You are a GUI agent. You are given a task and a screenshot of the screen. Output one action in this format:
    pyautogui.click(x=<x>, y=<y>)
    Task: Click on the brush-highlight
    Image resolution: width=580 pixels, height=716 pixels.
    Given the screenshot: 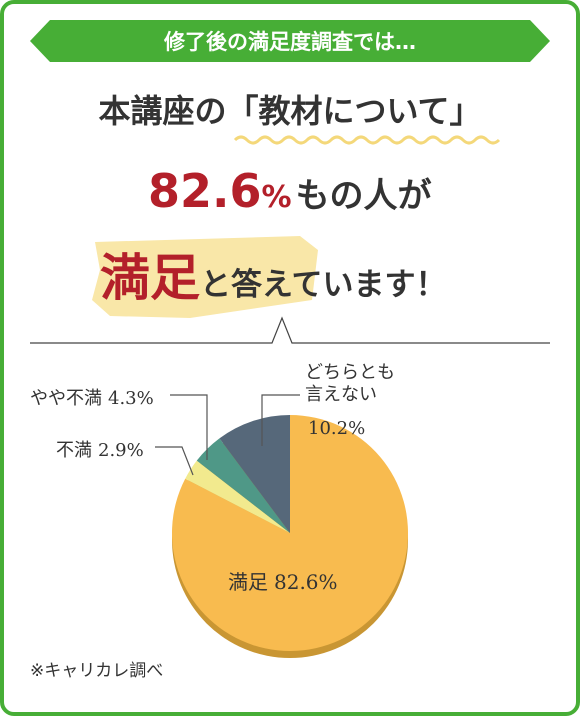 What is the action you would take?
    pyautogui.click(x=205, y=277)
    